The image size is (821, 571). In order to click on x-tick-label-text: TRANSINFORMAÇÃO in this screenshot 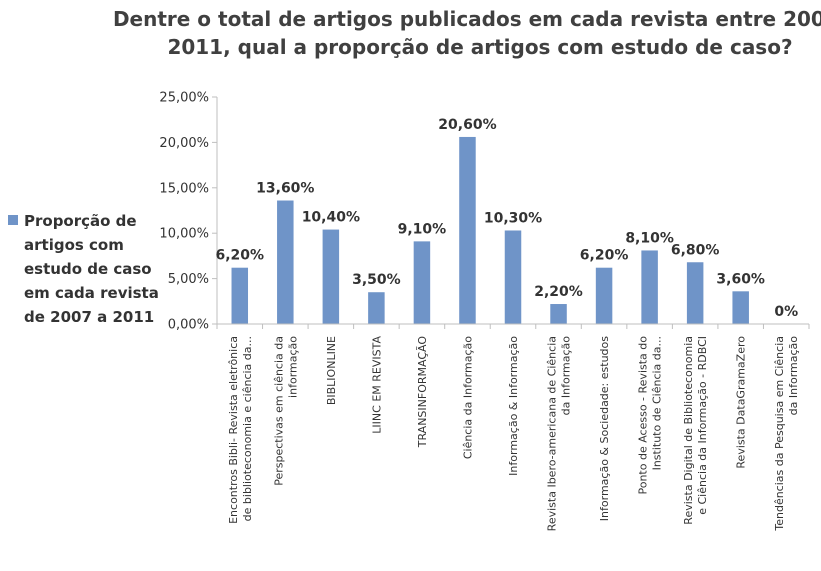, I will do `click(422, 392)`.